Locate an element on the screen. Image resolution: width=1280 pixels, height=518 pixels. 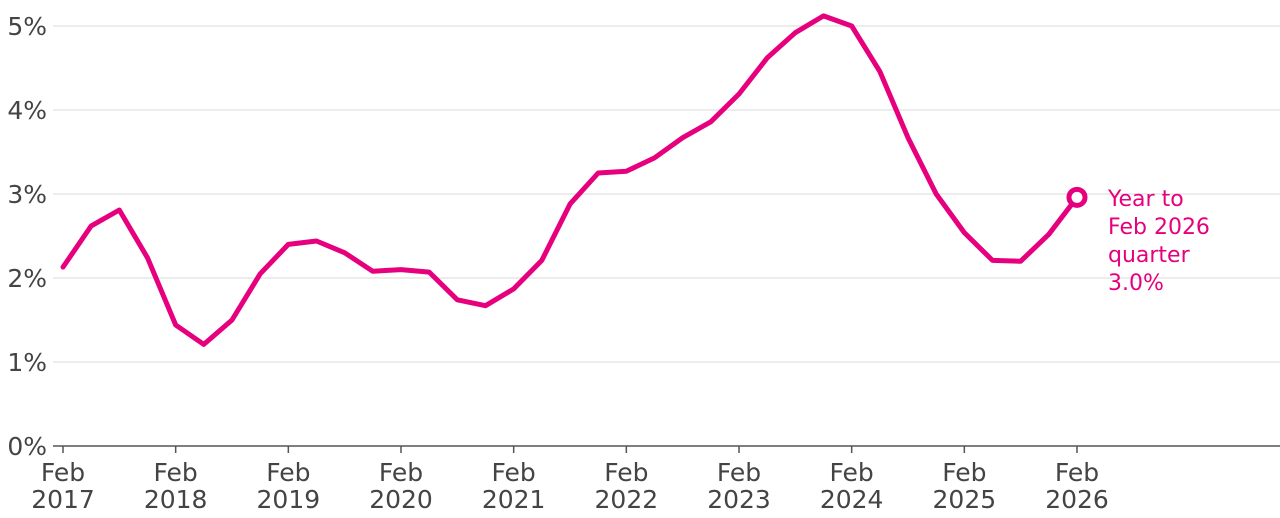
x-tick-label-year: 2019 is located at coordinates (289, 499).